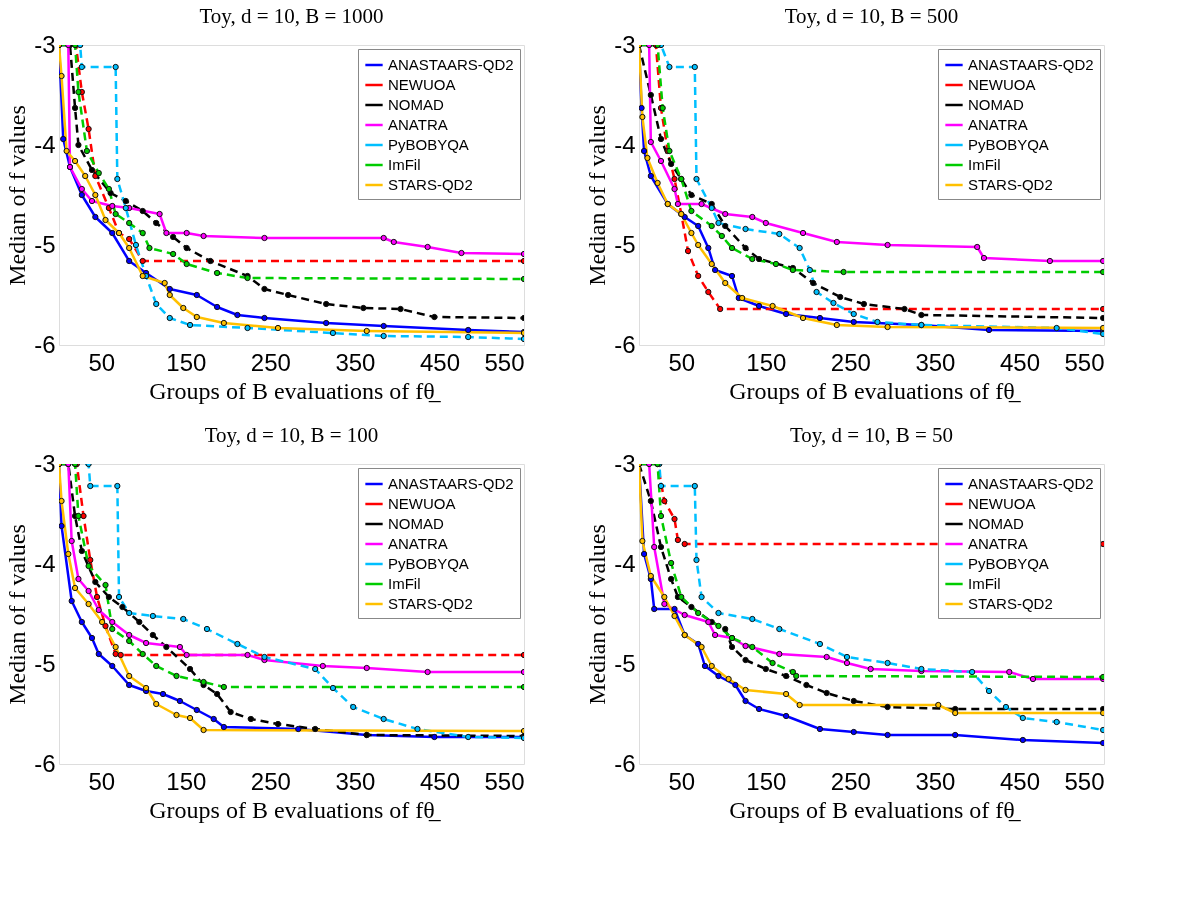 This screenshot has height=898, width=1189. I want to click on chart-title: Toy, d = 10, B = 50, so click(871, 435).